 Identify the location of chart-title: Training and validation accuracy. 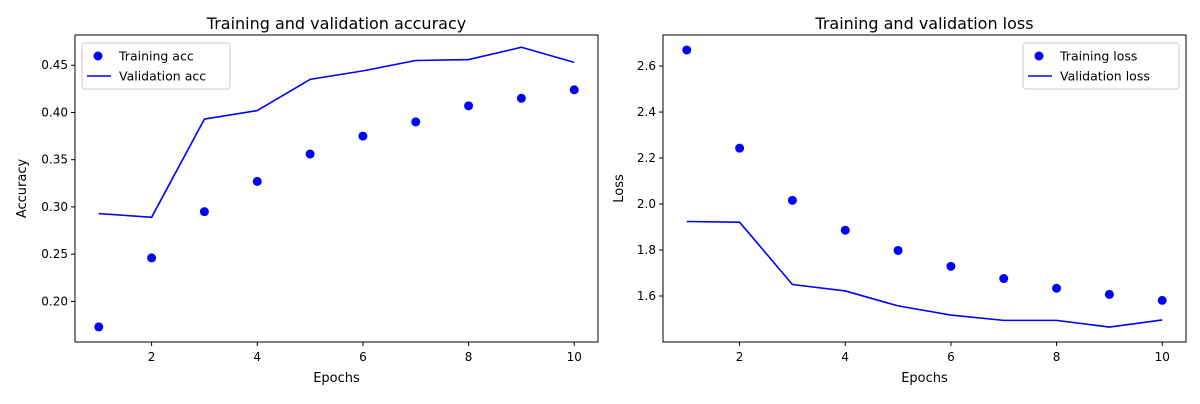
(336, 23).